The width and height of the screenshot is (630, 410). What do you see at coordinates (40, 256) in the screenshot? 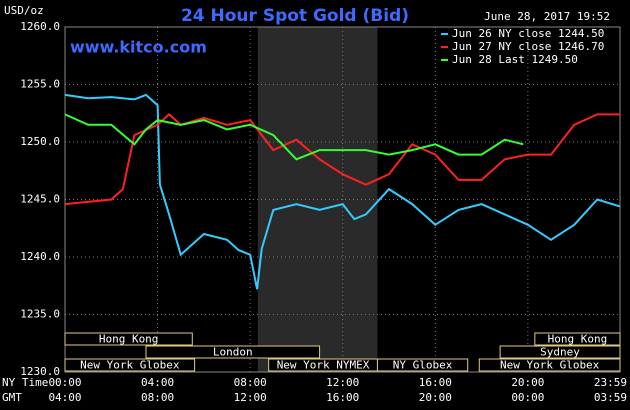
I see `y-tick-label: 1240.0` at bounding box center [40, 256].